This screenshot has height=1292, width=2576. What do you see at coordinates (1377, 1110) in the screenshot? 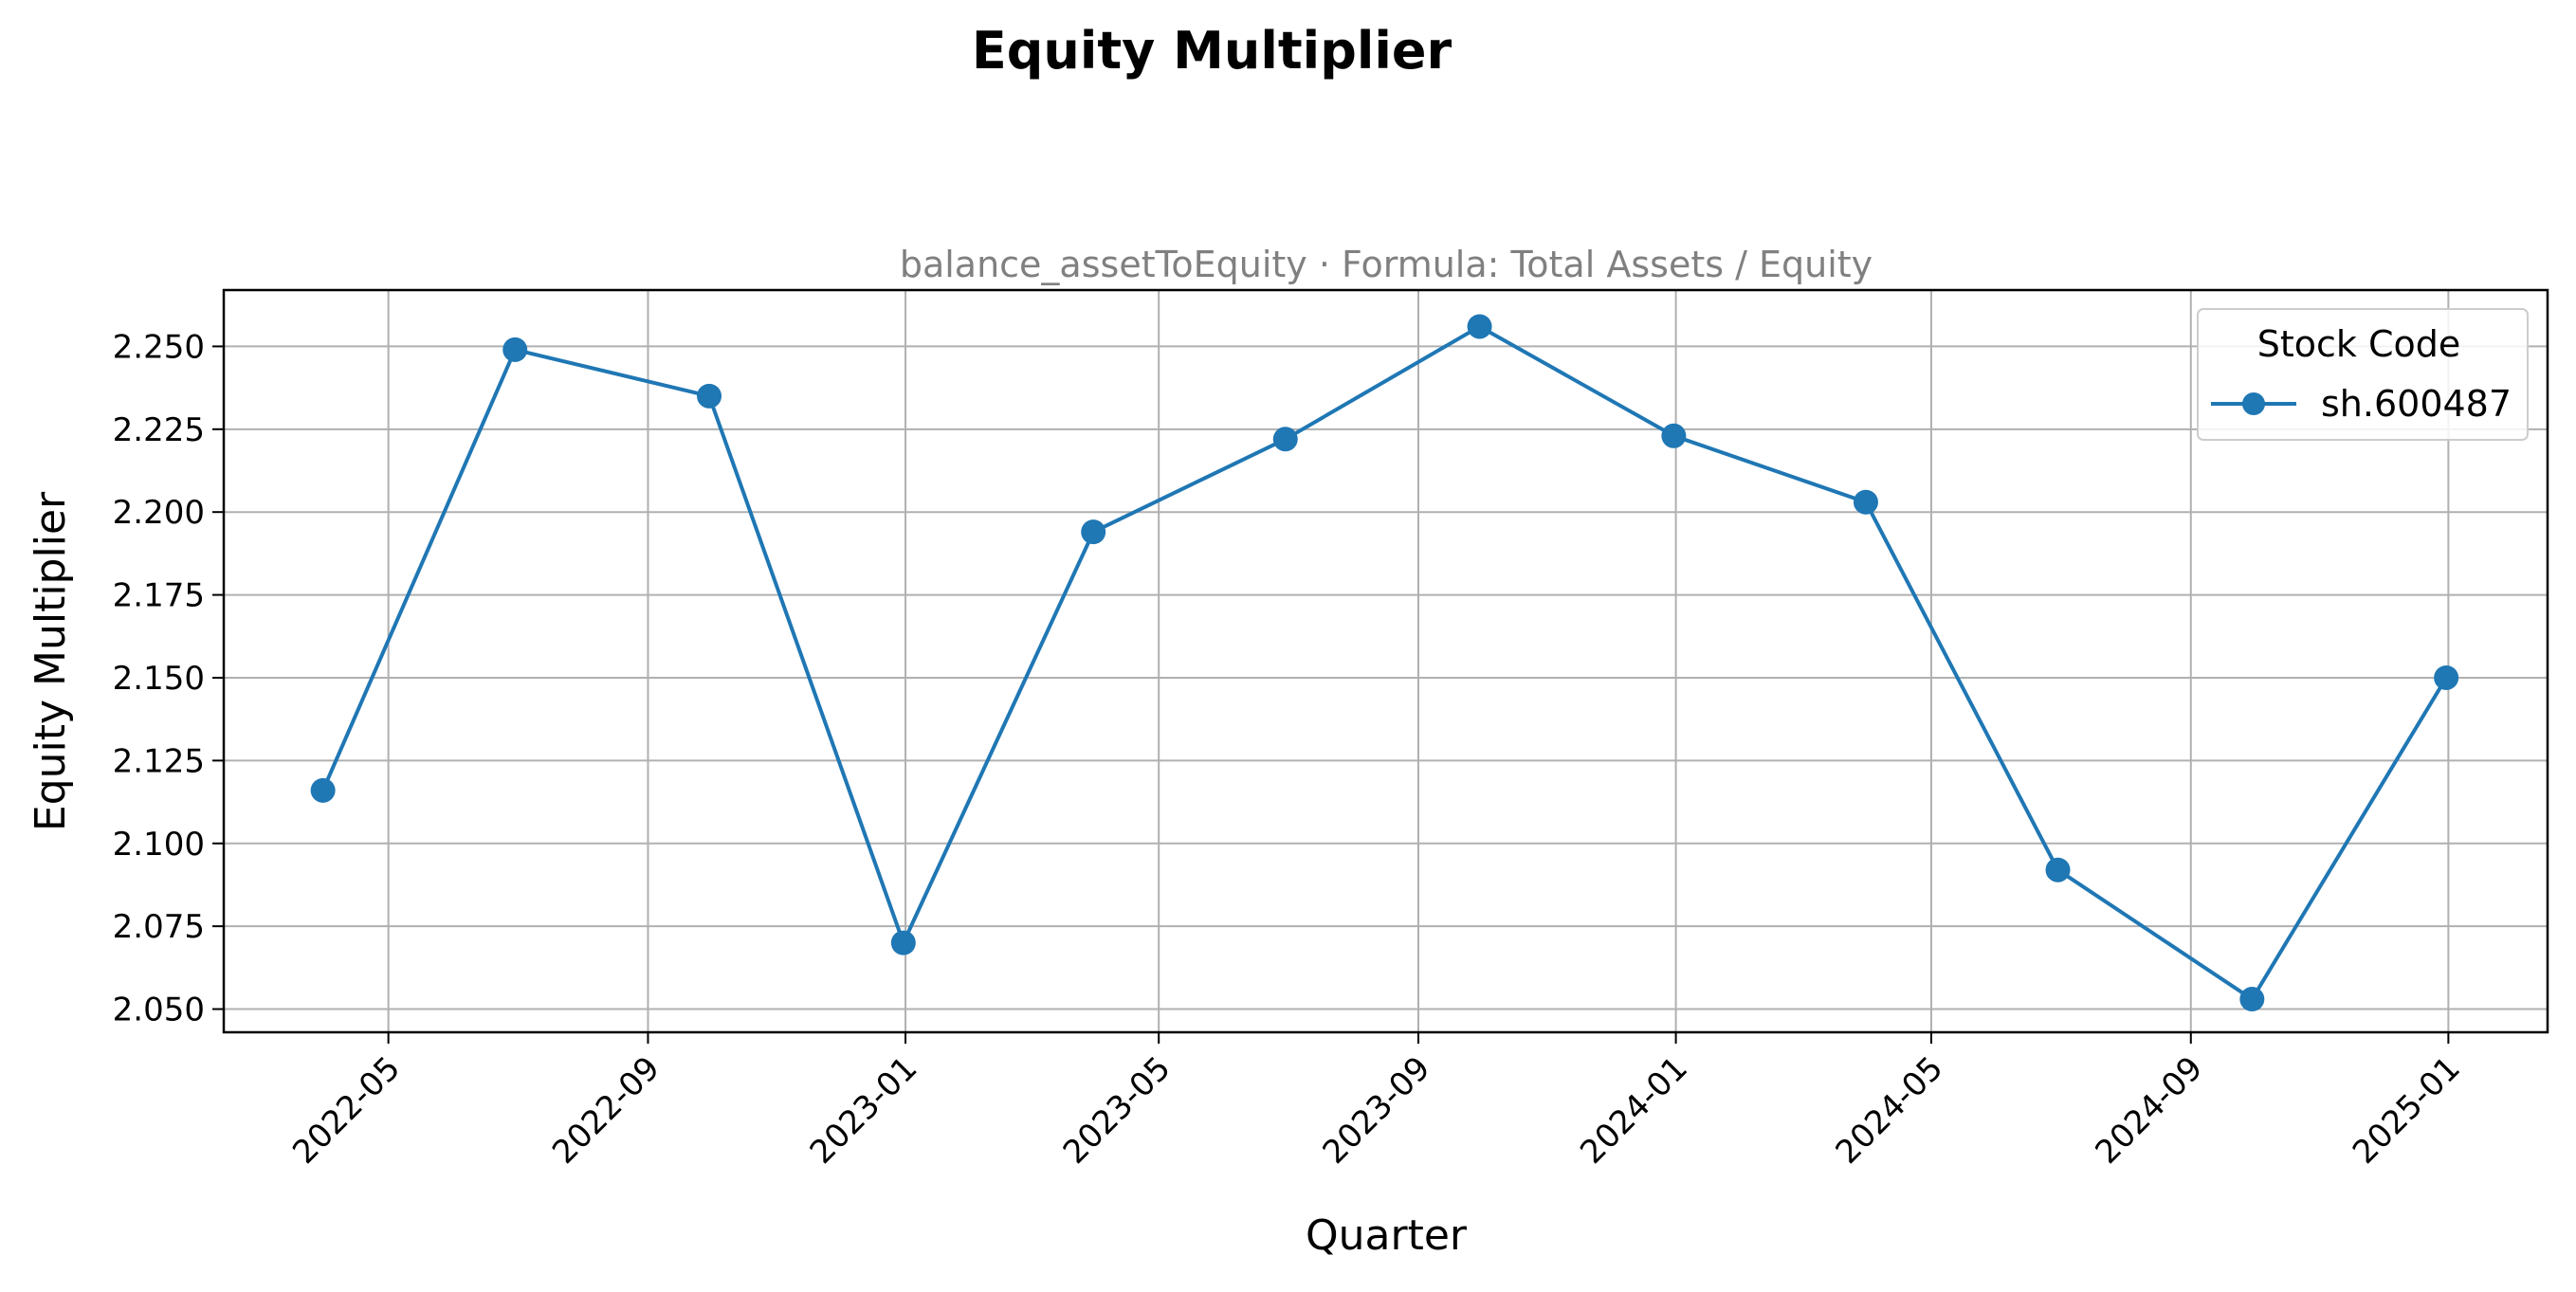
I see `x-tick-label: 2023-09` at bounding box center [1377, 1110].